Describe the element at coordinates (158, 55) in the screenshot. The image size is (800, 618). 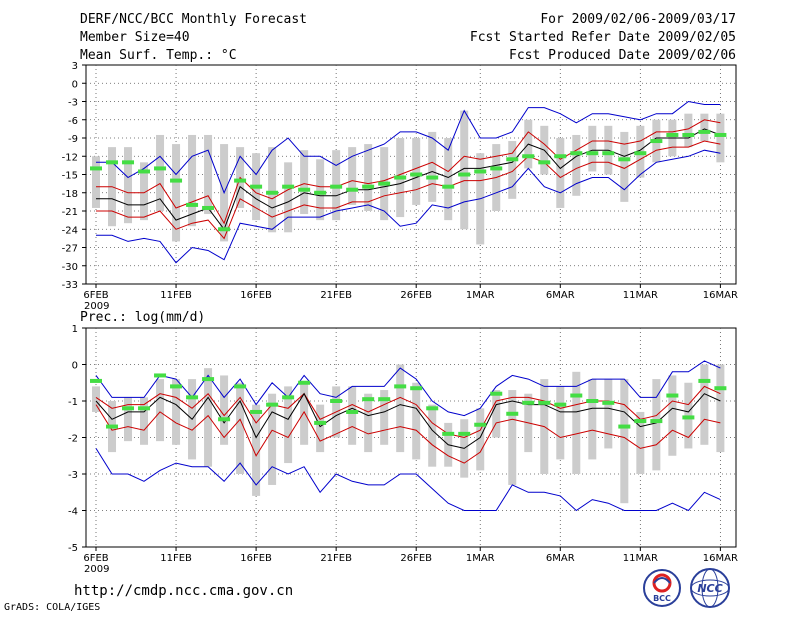
I see `temp-panel-label: Mean Surf. Temp.: °C` at that location.